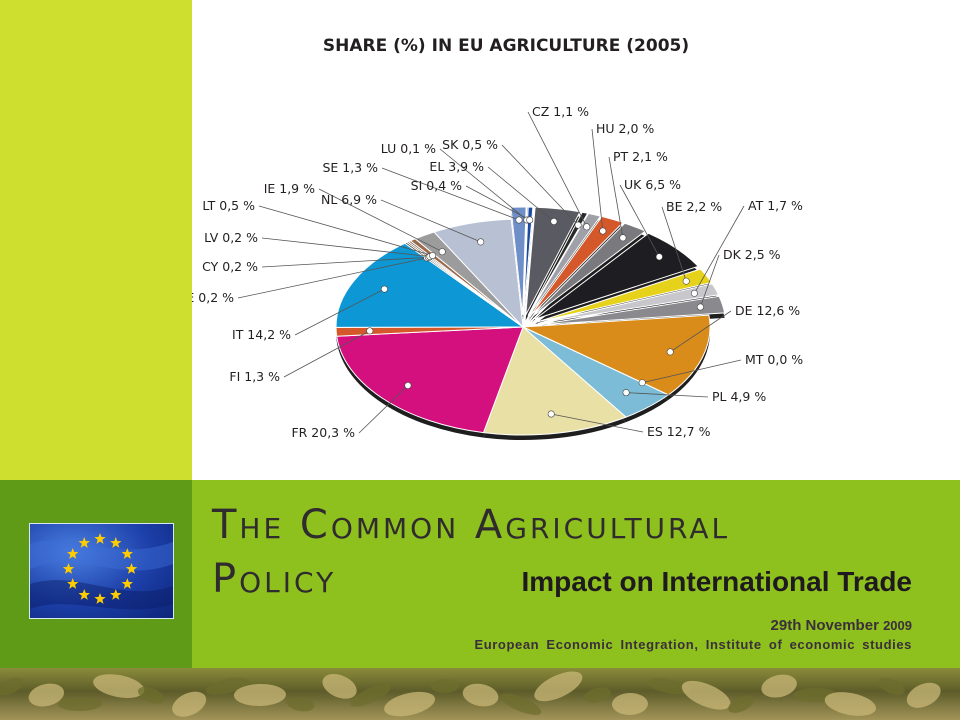 Image resolution: width=960 pixels, height=720 pixels. I want to click on slice-label-de: DE 12,6 %, so click(767, 310).